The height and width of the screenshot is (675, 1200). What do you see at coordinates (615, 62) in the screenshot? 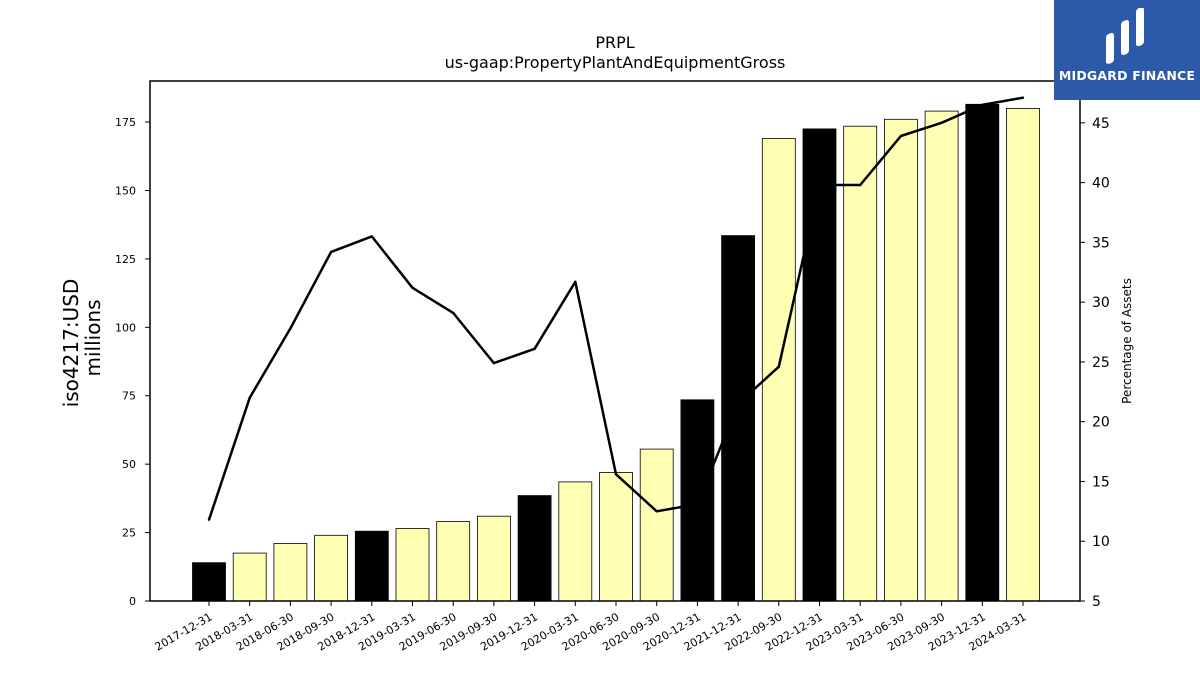
I see `chart-subtitle: us-gaap:PropertyPlantAndEquipmentGross` at bounding box center [615, 62].